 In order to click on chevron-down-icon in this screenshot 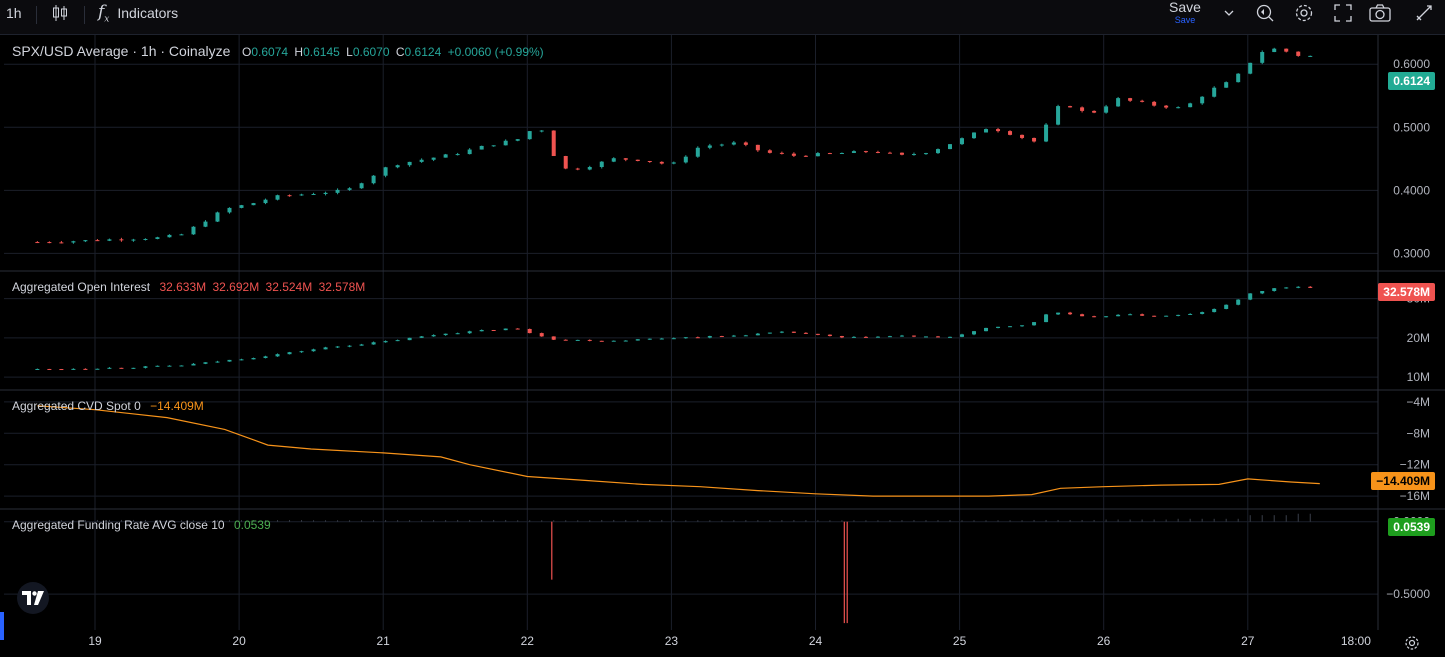, I will do `click(1229, 13)`.